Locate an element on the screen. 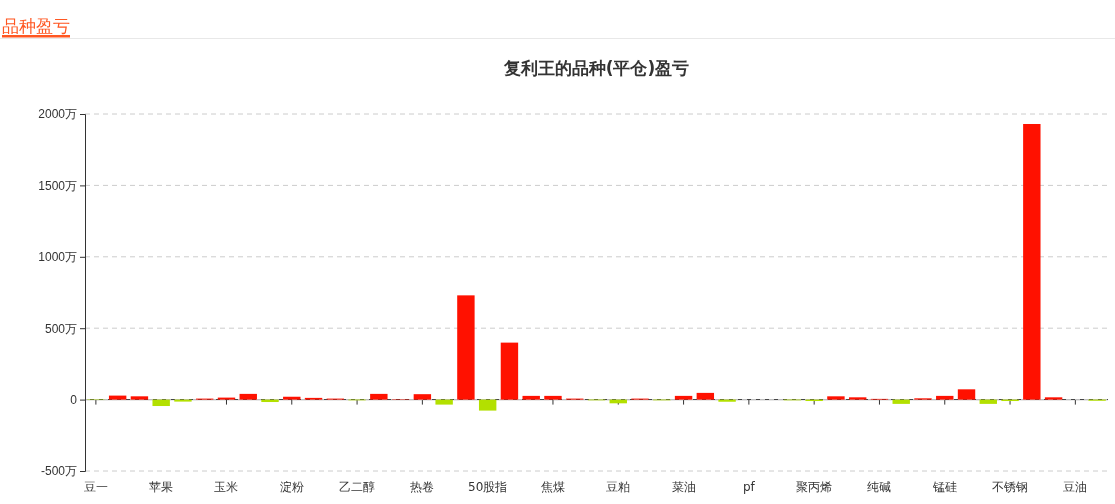  x-tick-label: 菜油 is located at coordinates (683, 487).